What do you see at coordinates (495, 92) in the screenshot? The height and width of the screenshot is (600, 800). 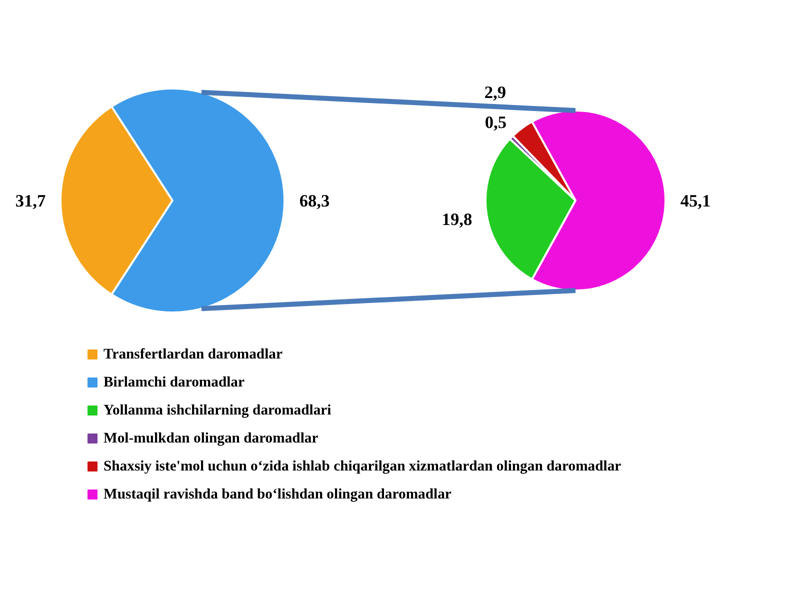 I see `data-label: 2,9` at bounding box center [495, 92].